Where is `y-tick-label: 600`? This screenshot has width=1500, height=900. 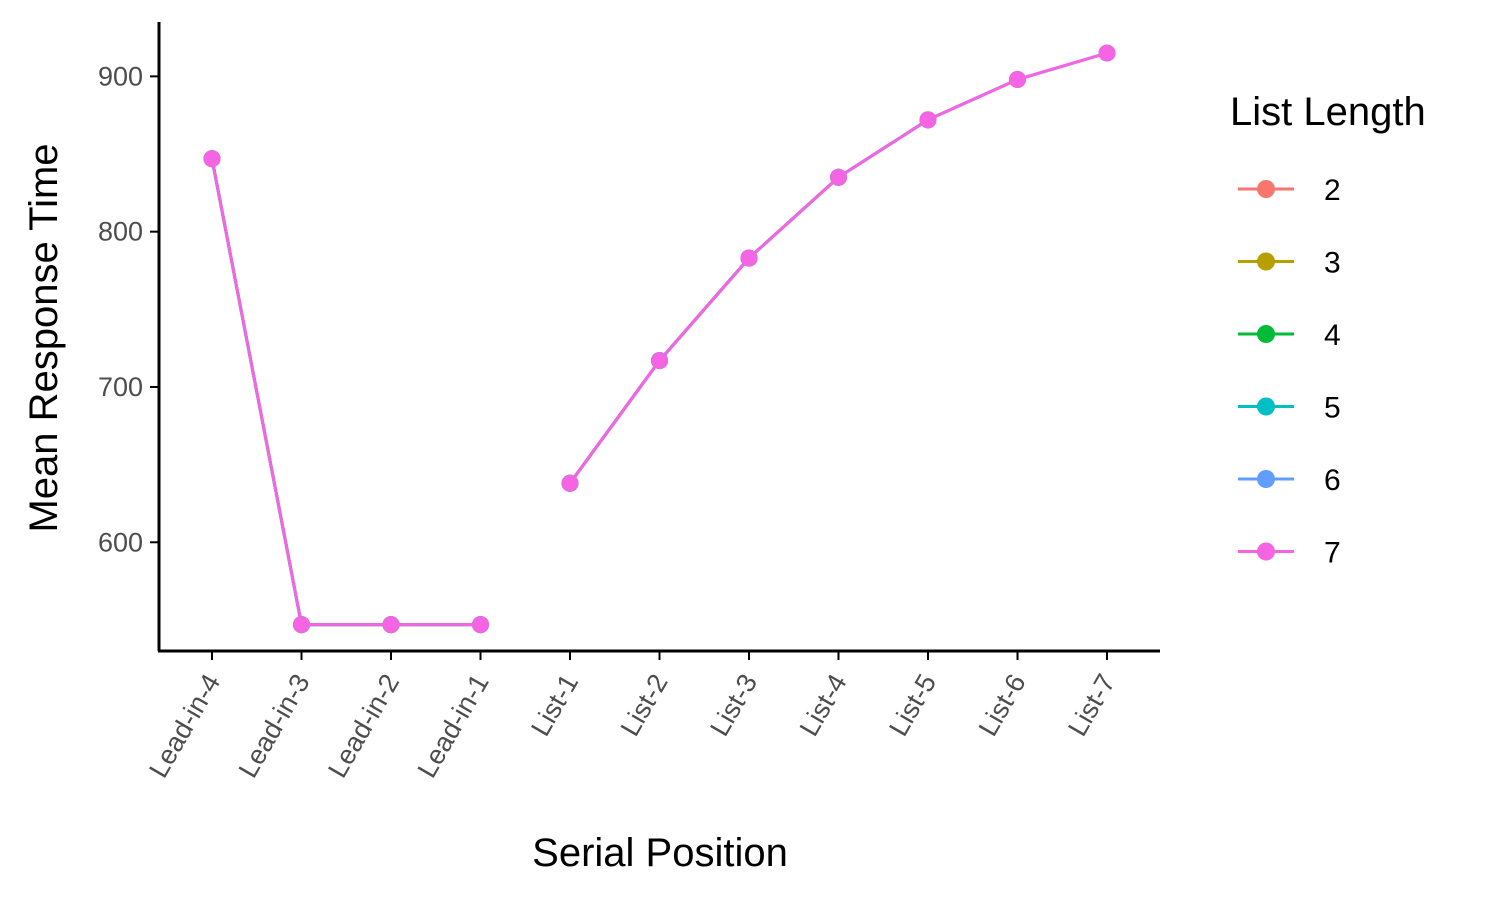
y-tick-label: 600 is located at coordinates (120, 542).